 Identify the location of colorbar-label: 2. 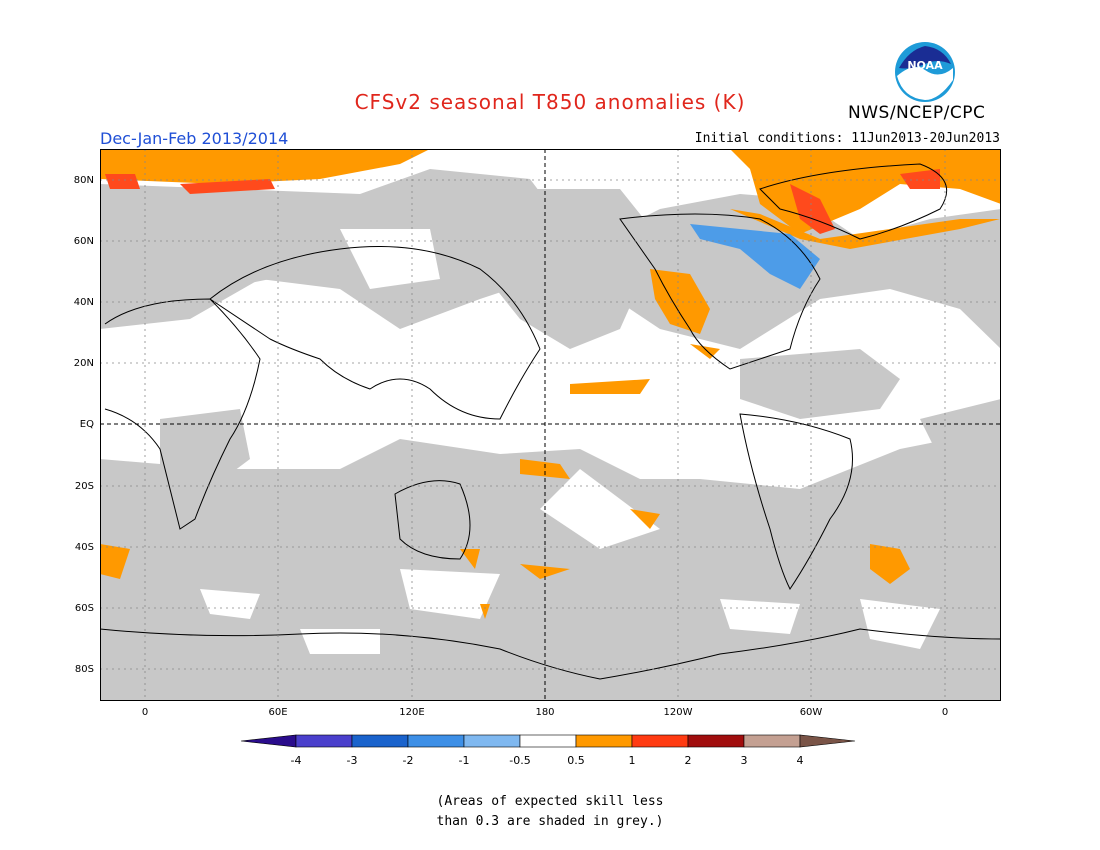
(688, 760).